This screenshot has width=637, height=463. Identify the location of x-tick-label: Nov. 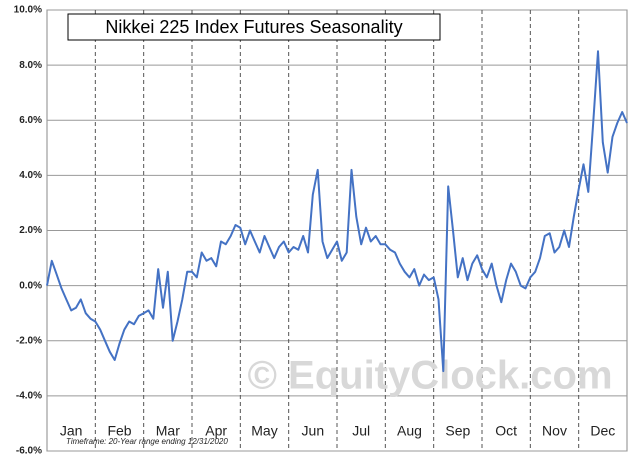
(554, 431).